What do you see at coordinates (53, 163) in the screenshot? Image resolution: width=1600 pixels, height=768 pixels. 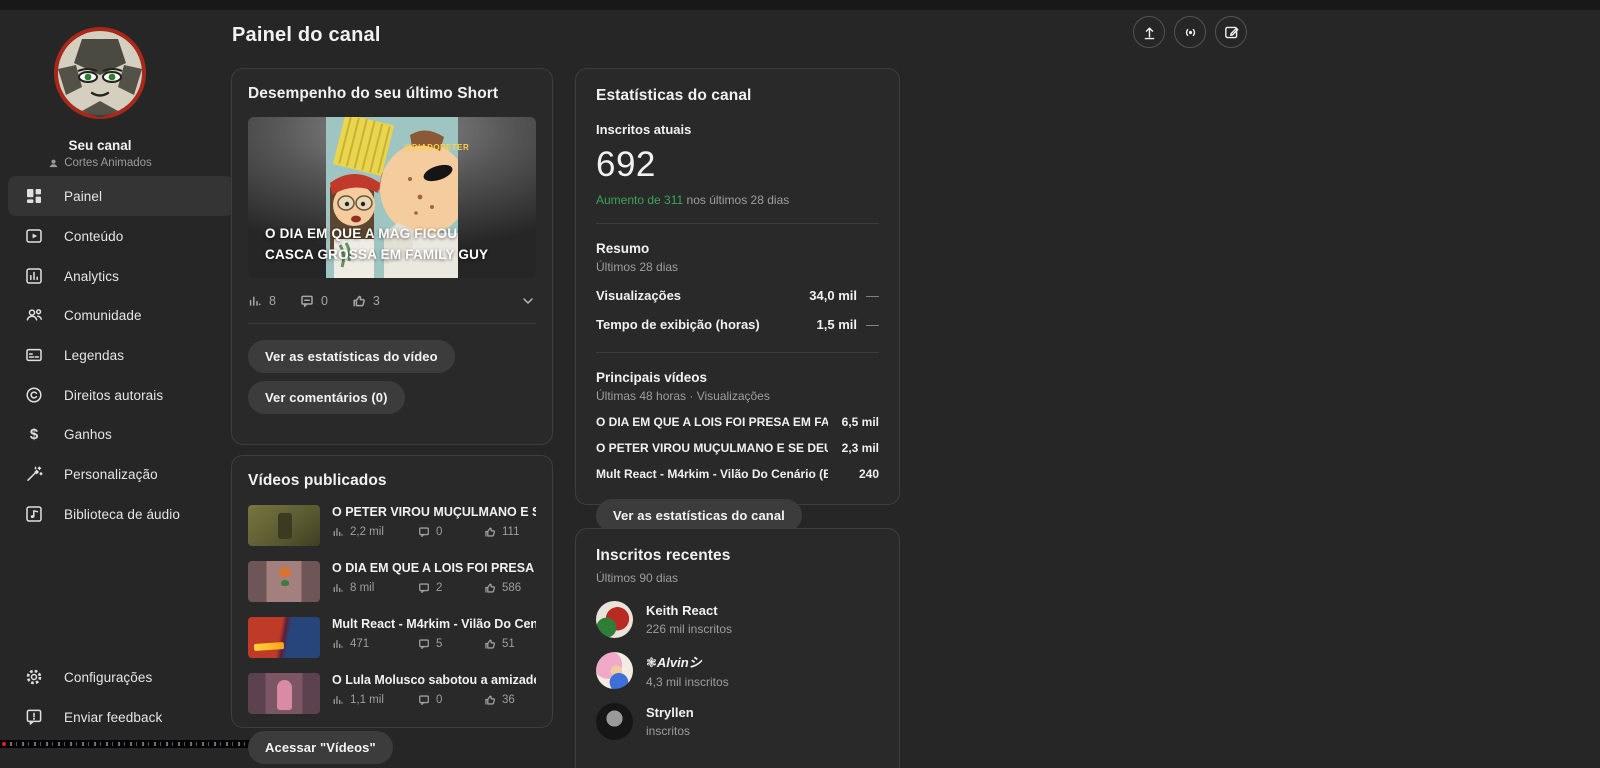 I see `channel-badge-icon` at bounding box center [53, 163].